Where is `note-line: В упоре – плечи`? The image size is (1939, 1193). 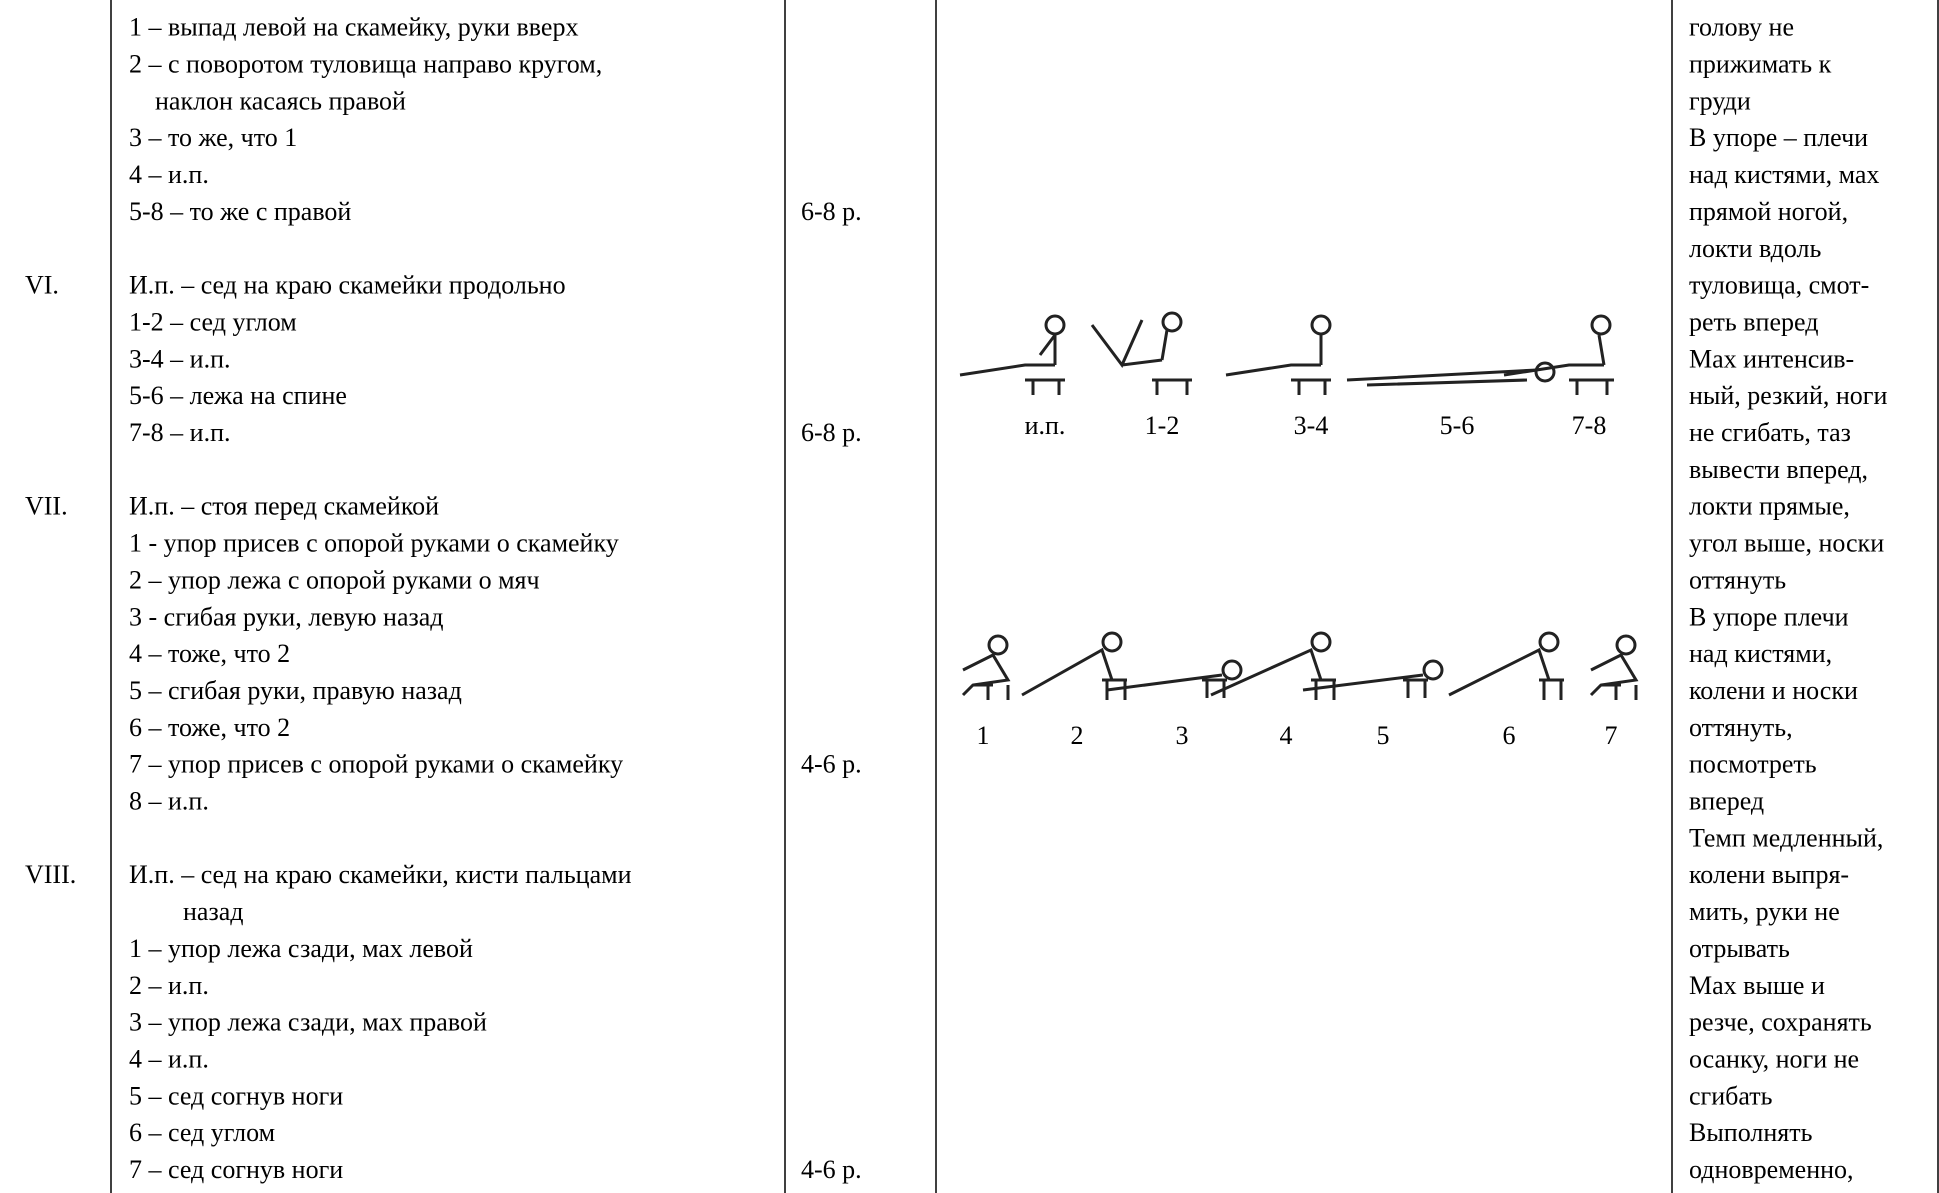
note-line: В упоре – плечи is located at coordinates (1778, 137).